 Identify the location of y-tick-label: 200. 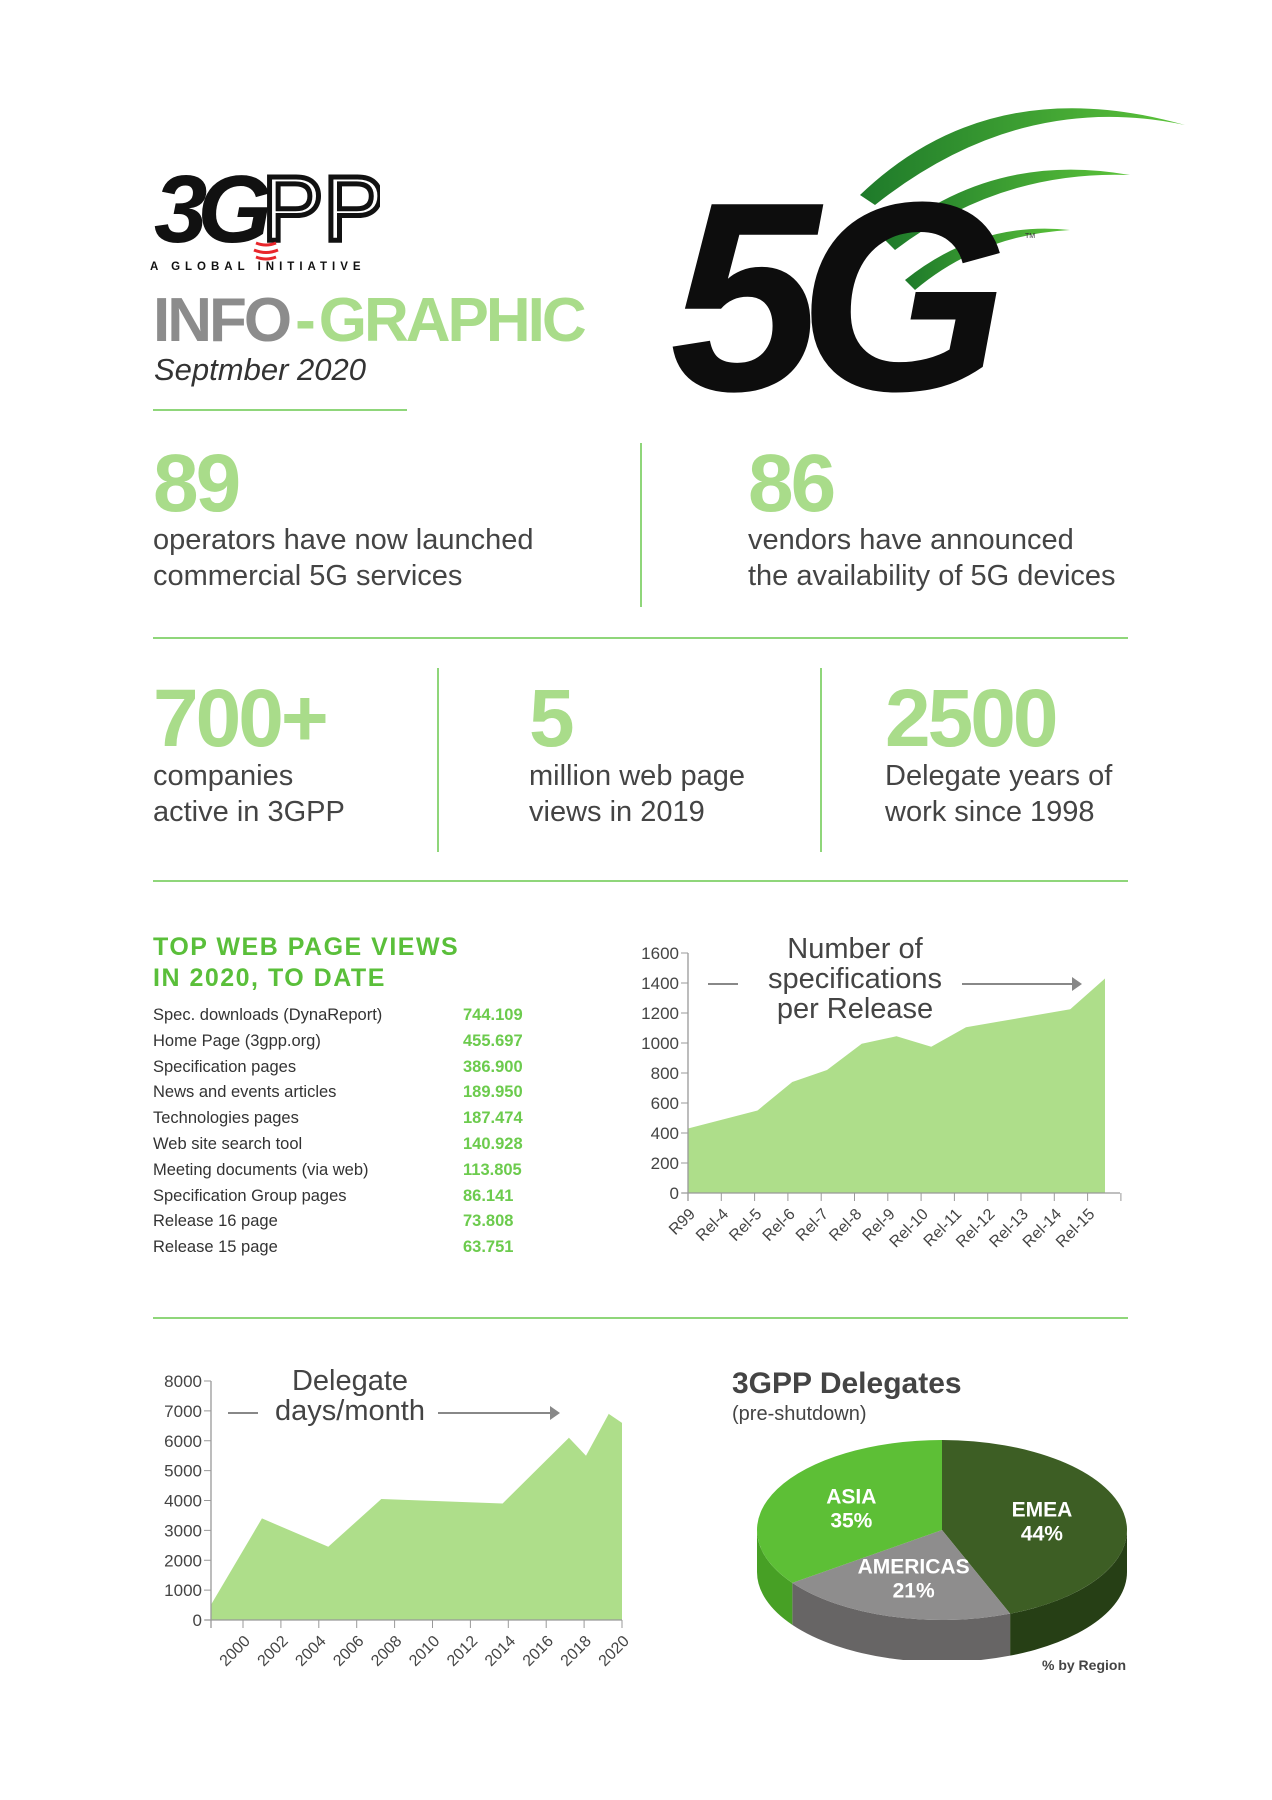
(665, 1163).